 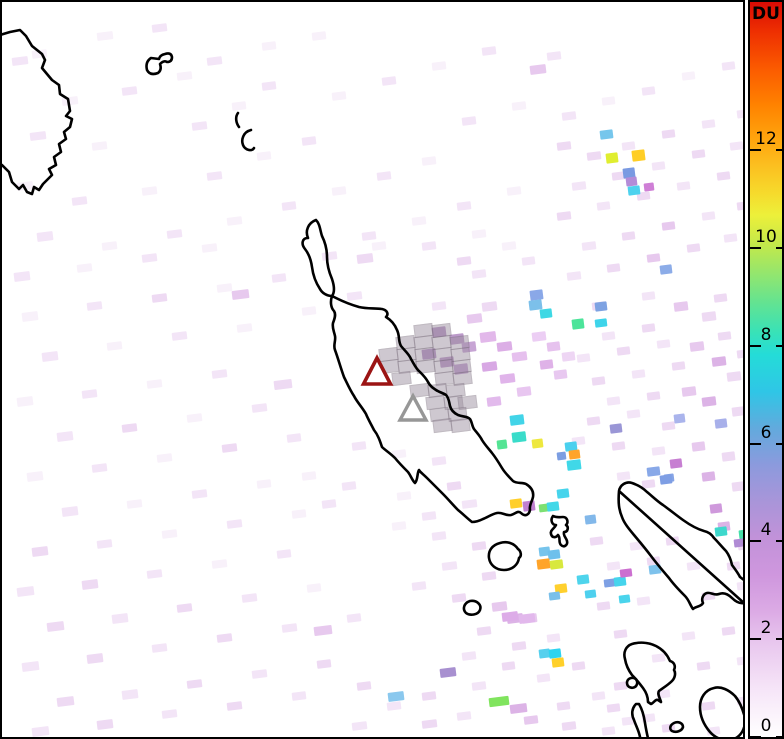 What do you see at coordinates (676, 727) in the screenshot?
I see `islet-tiny-south` at bounding box center [676, 727].